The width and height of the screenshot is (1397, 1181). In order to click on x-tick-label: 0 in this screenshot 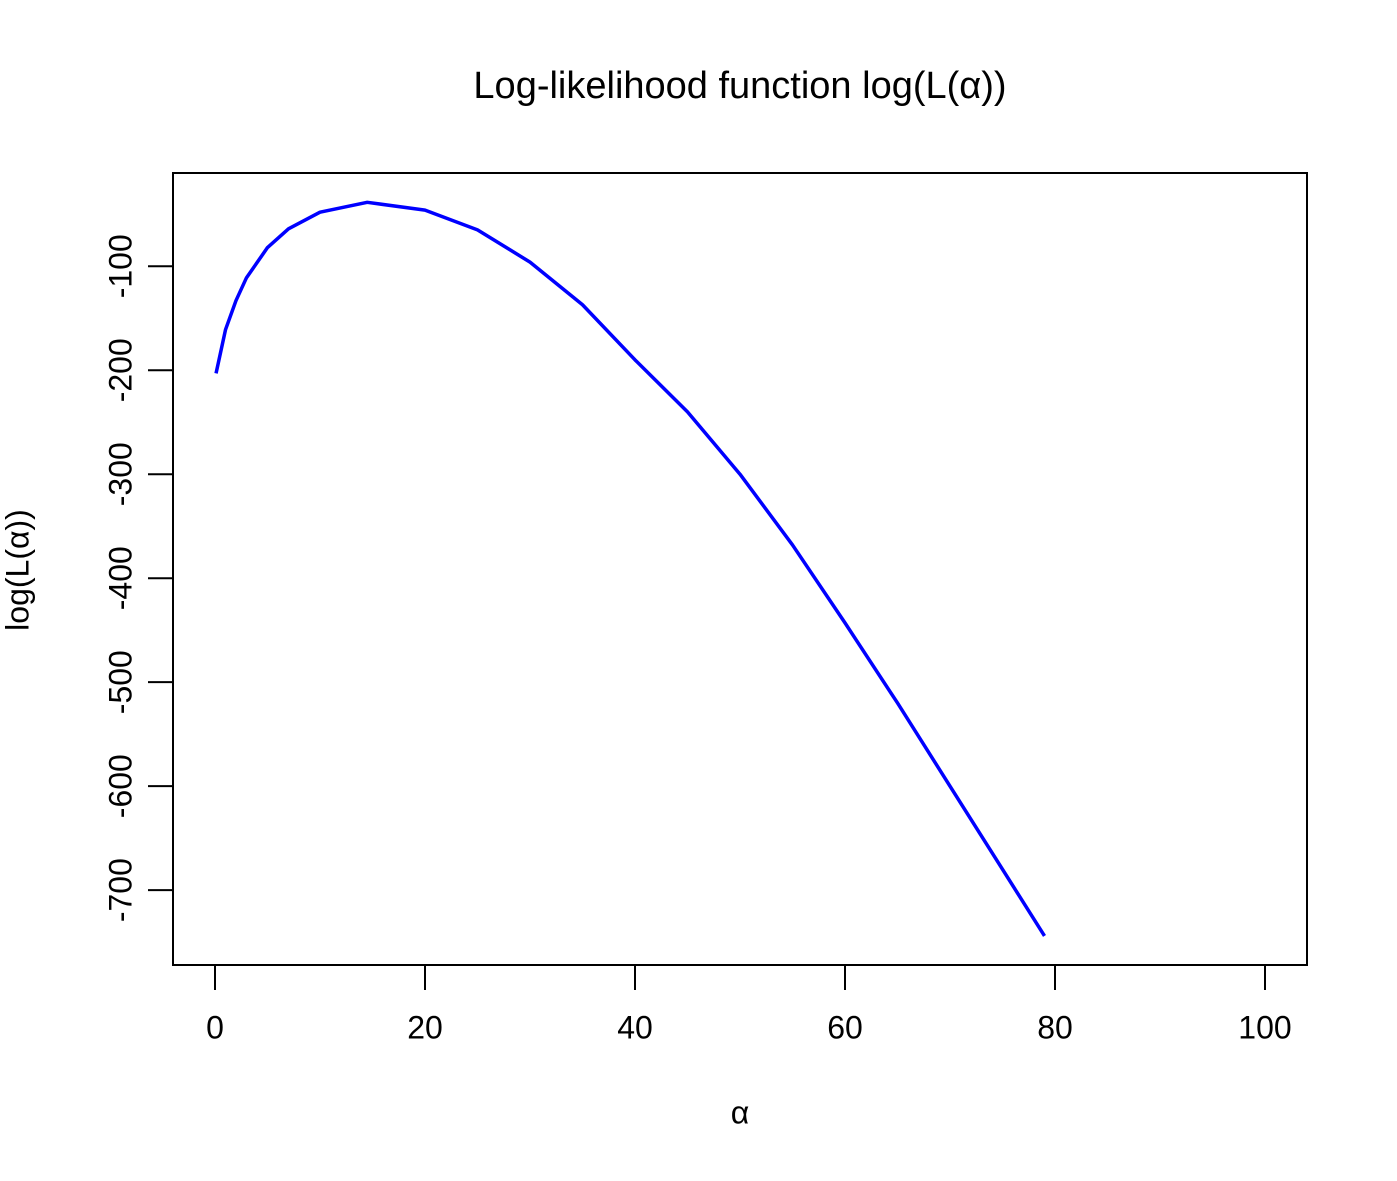, I will do `click(215, 1027)`.